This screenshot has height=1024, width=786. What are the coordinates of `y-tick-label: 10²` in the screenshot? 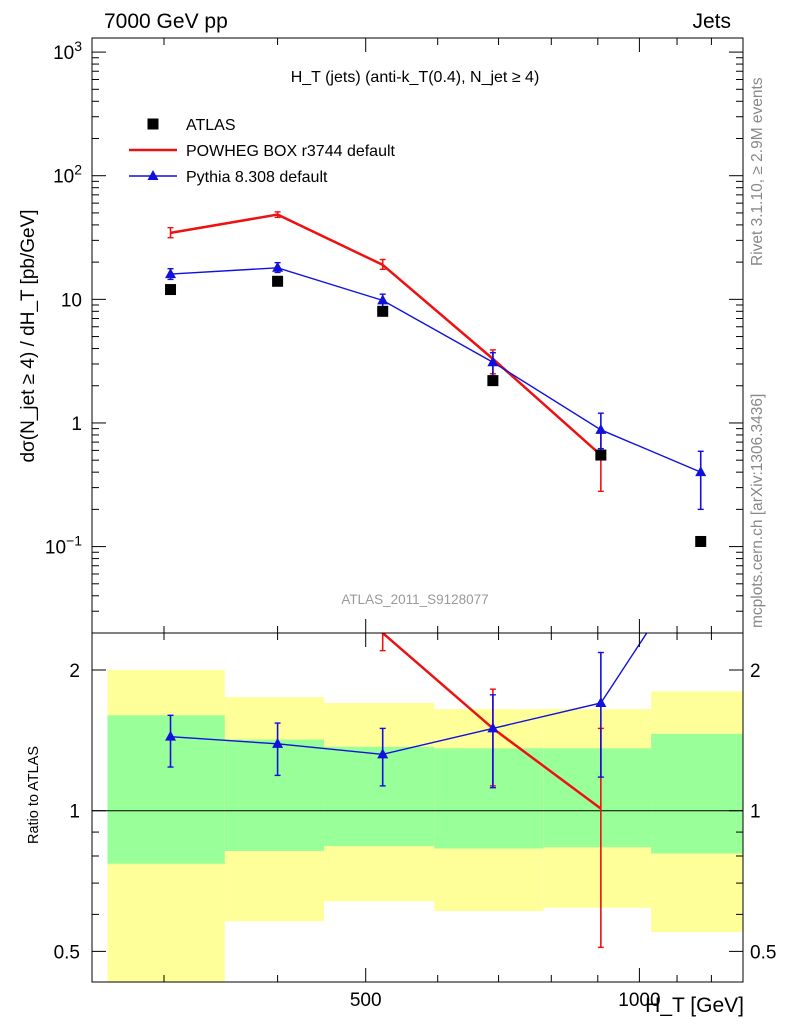 It's located at (67, 175).